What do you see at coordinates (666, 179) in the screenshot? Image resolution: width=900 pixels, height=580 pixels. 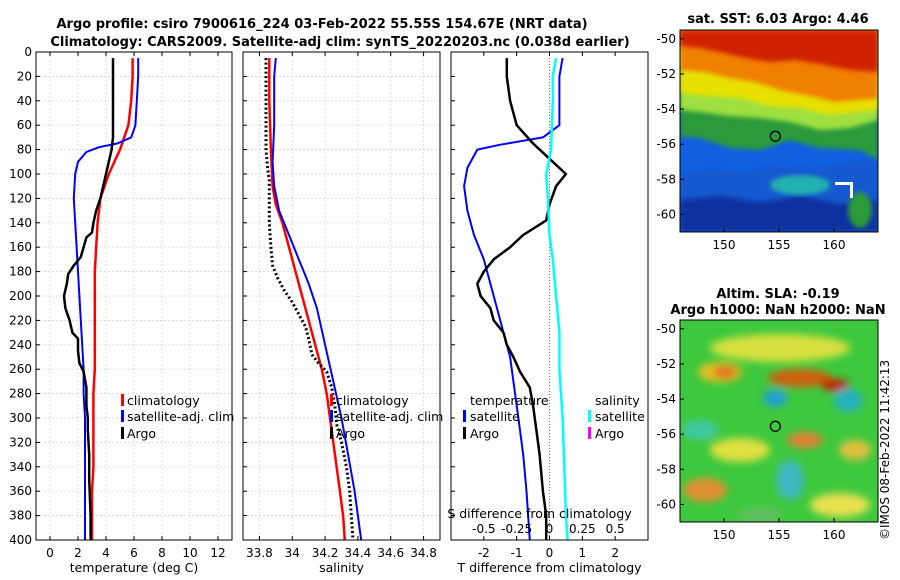 I see `y-tick-label: -58` at bounding box center [666, 179].